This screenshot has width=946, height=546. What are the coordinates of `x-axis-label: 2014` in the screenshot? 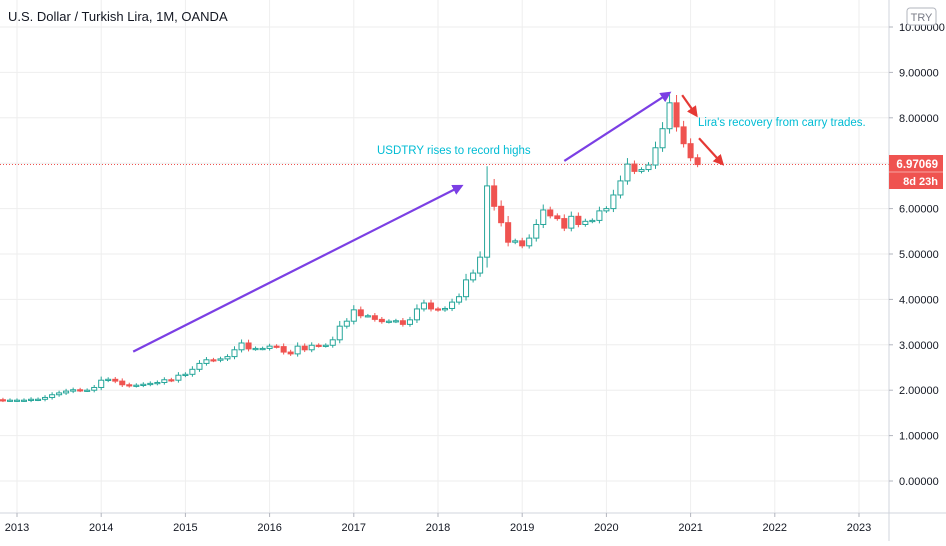 It's located at (101, 528).